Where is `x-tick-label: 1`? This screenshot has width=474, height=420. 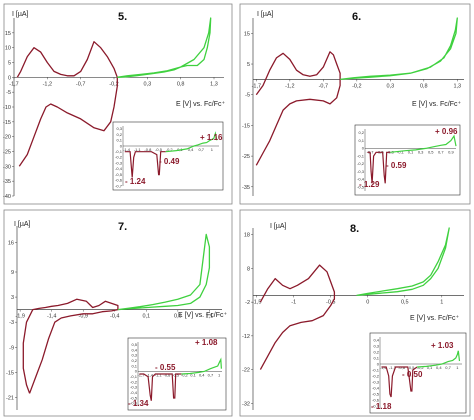 x-tick-label: 1 is located at coordinates (441, 302).